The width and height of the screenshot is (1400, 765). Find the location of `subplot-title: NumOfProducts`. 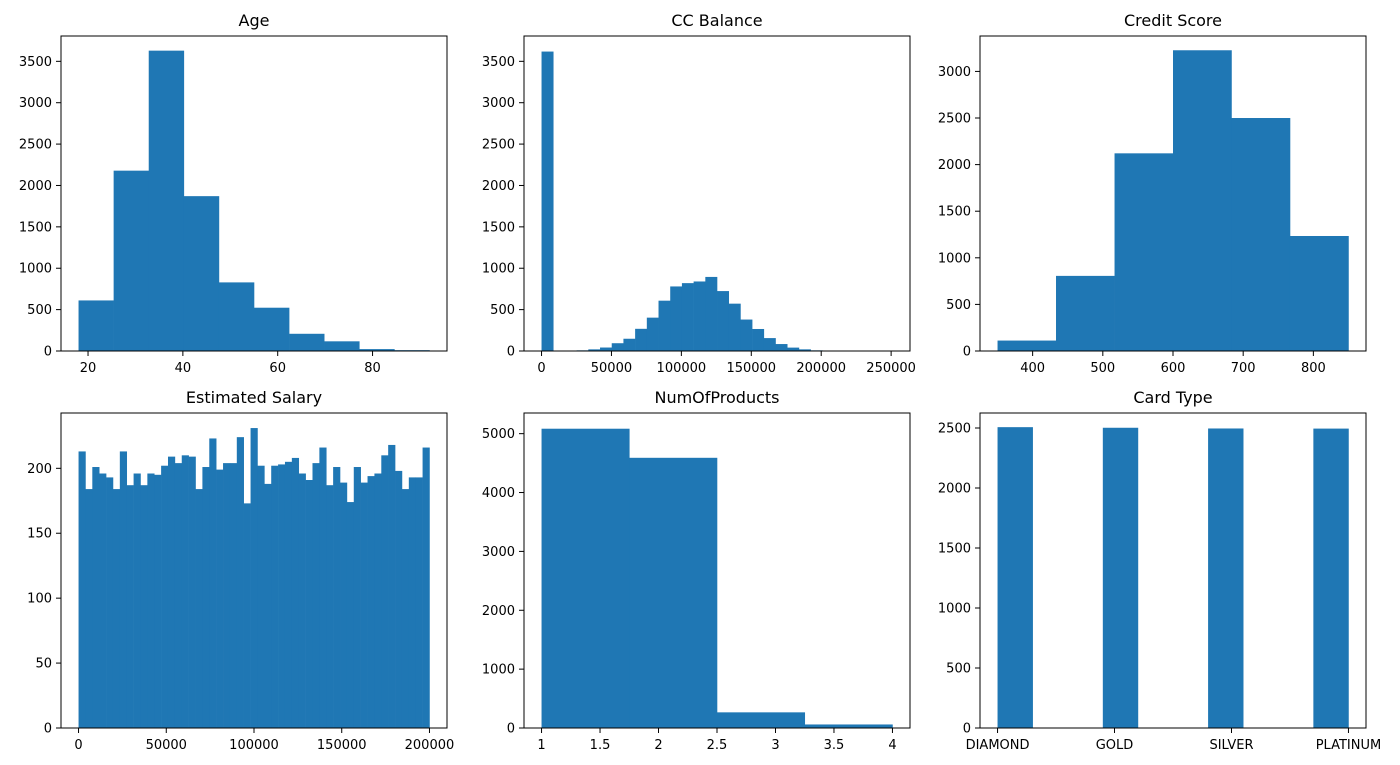

subplot-title: NumOfProducts is located at coordinates (716, 397).